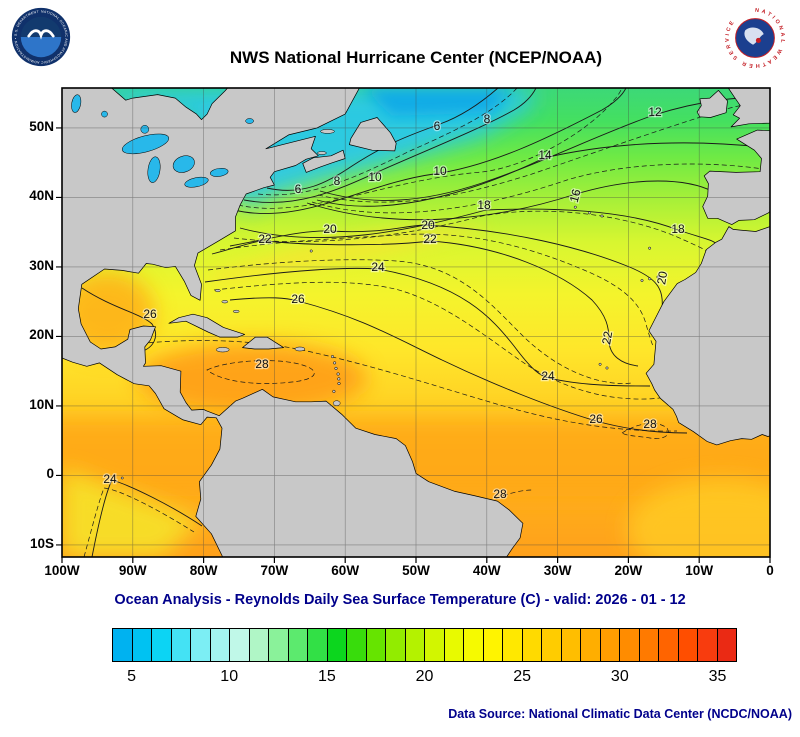 The image size is (800, 737). I want to click on nws-continent-shape, so click(754, 36).